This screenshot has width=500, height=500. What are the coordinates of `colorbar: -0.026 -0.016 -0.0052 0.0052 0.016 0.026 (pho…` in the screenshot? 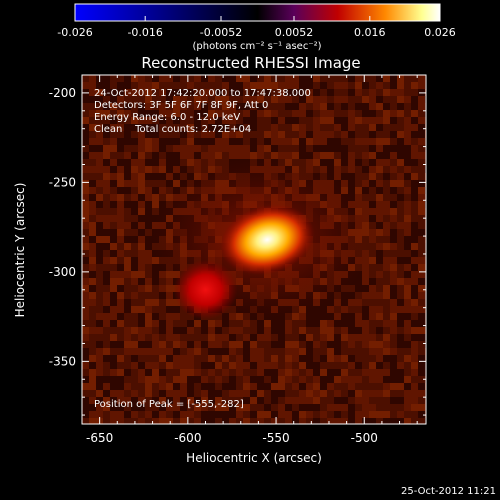 It's located at (256, 27).